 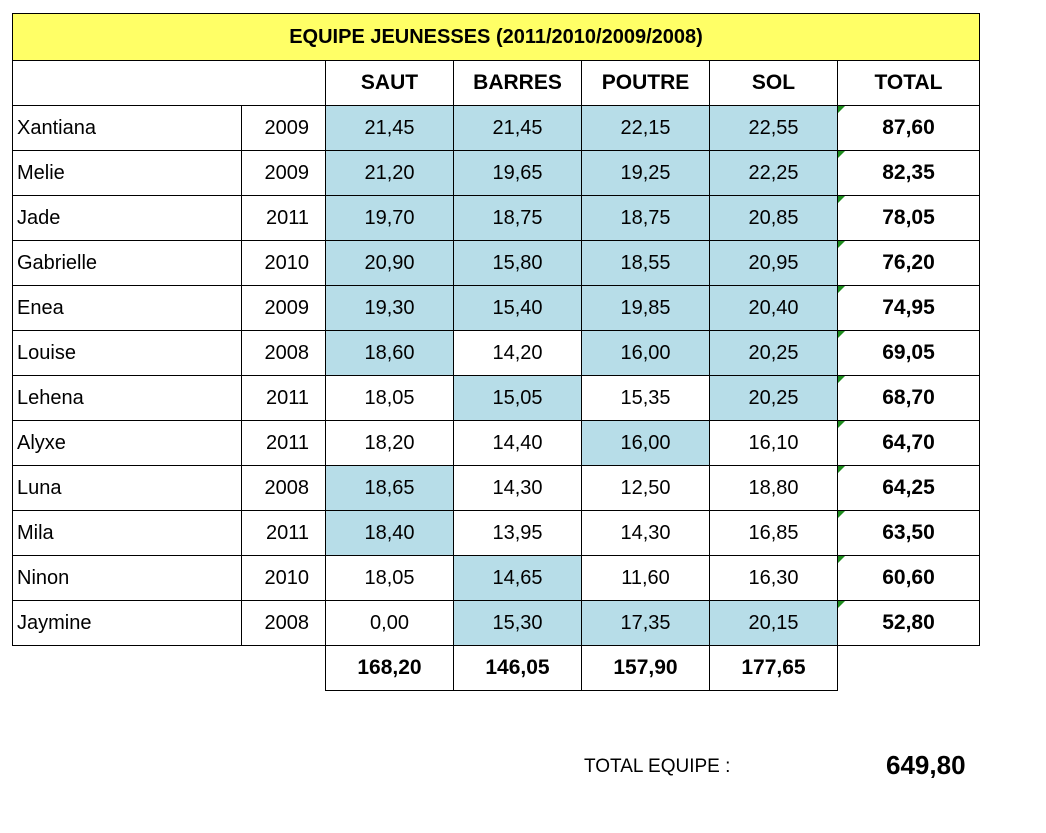 I want to click on gymnast-name-cell: Mila, so click(x=127, y=533).